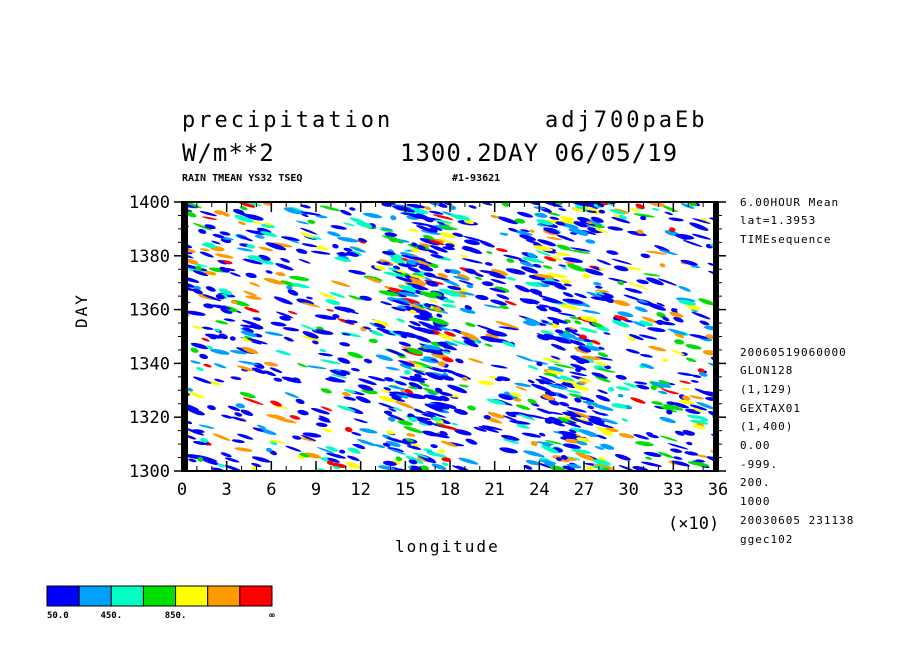 The width and height of the screenshot is (904, 654). I want to click on right-edge-strip, so click(715, 336).